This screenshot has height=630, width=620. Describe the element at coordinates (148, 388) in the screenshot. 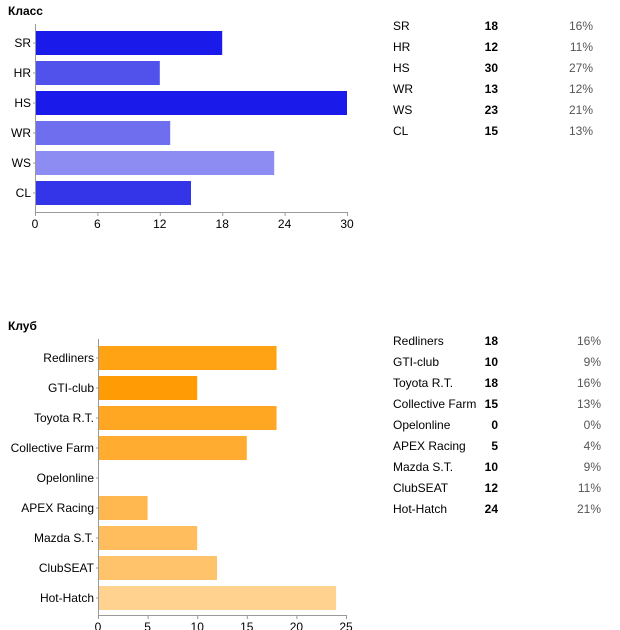

I see `bar-gti-club` at that location.